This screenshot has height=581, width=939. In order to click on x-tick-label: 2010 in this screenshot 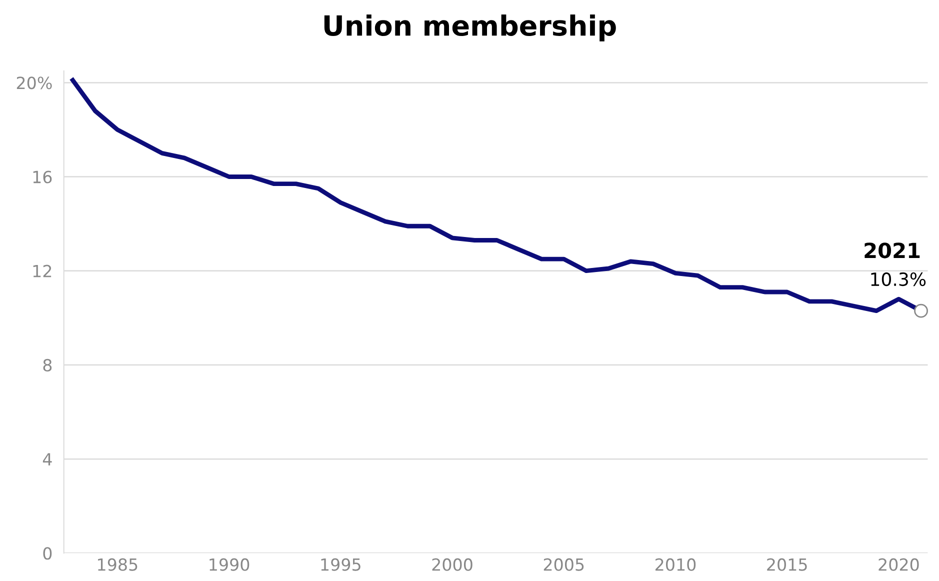, I will do `click(676, 564)`.